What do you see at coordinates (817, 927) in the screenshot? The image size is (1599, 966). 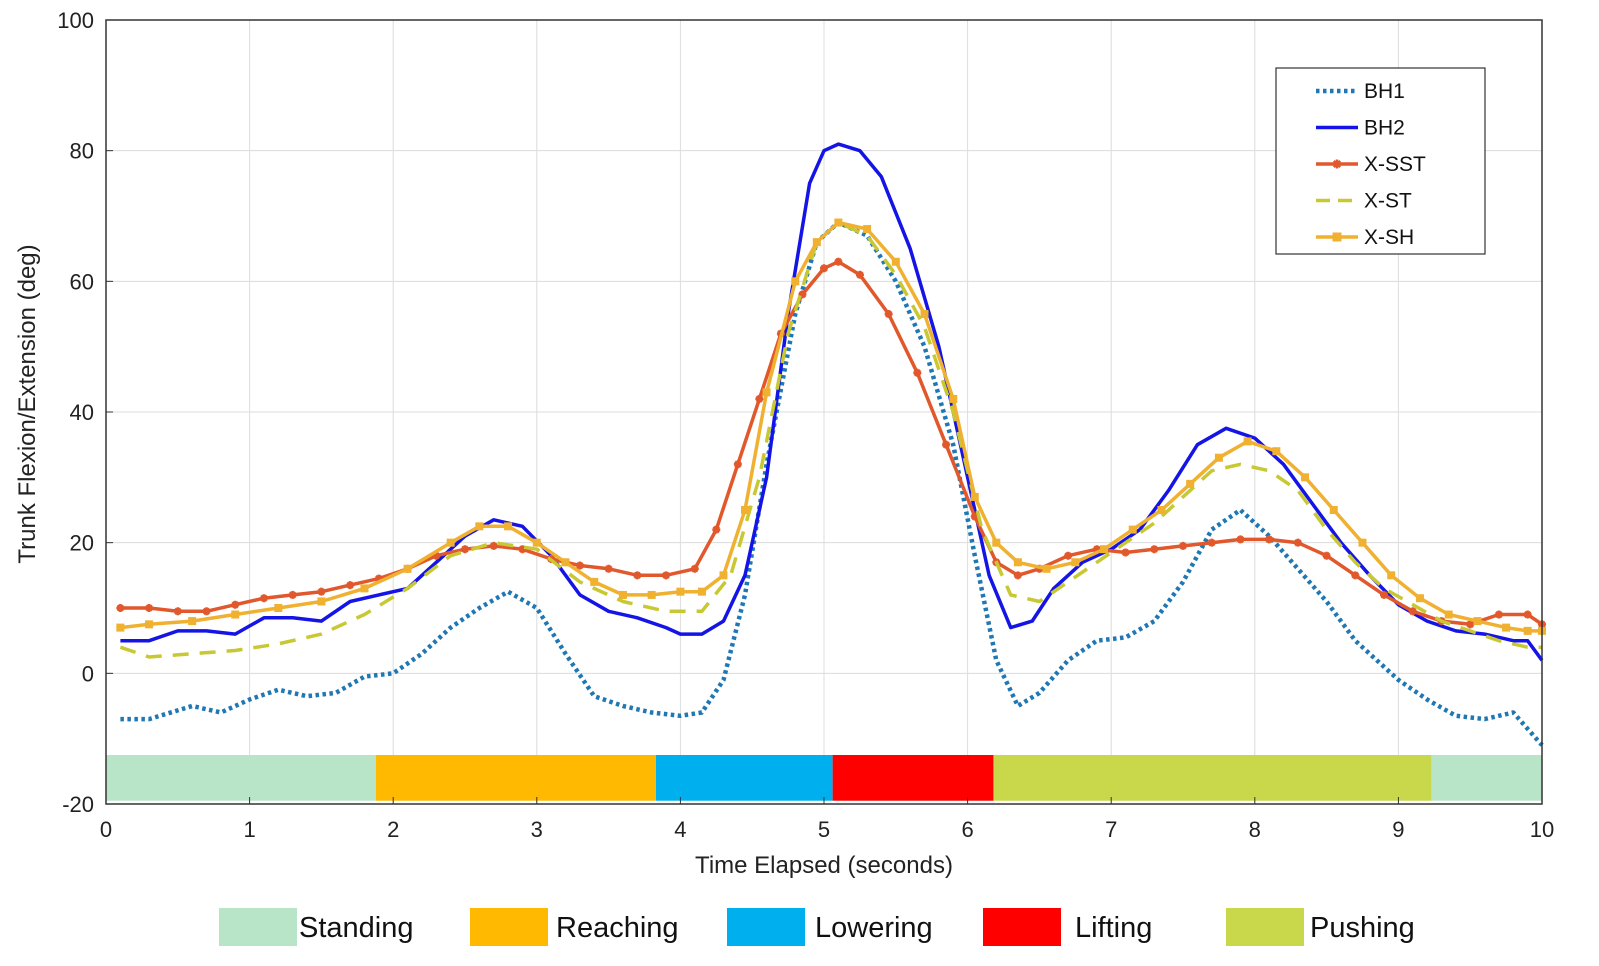 I see `phase-legend: Standing Reaching Lowering Lifting Pushing` at bounding box center [817, 927].